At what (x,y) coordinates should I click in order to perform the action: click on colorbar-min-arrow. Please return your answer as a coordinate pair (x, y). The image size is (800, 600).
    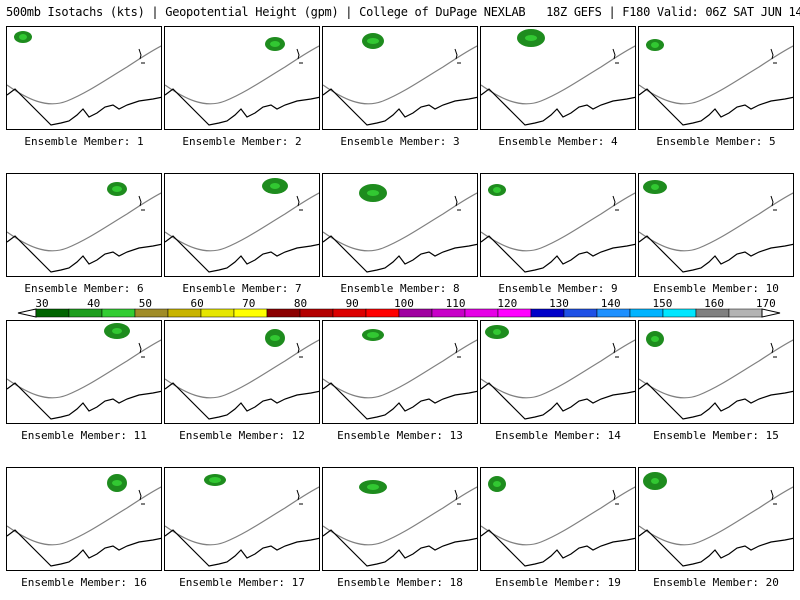
    Looking at the image, I should click on (27, 313).